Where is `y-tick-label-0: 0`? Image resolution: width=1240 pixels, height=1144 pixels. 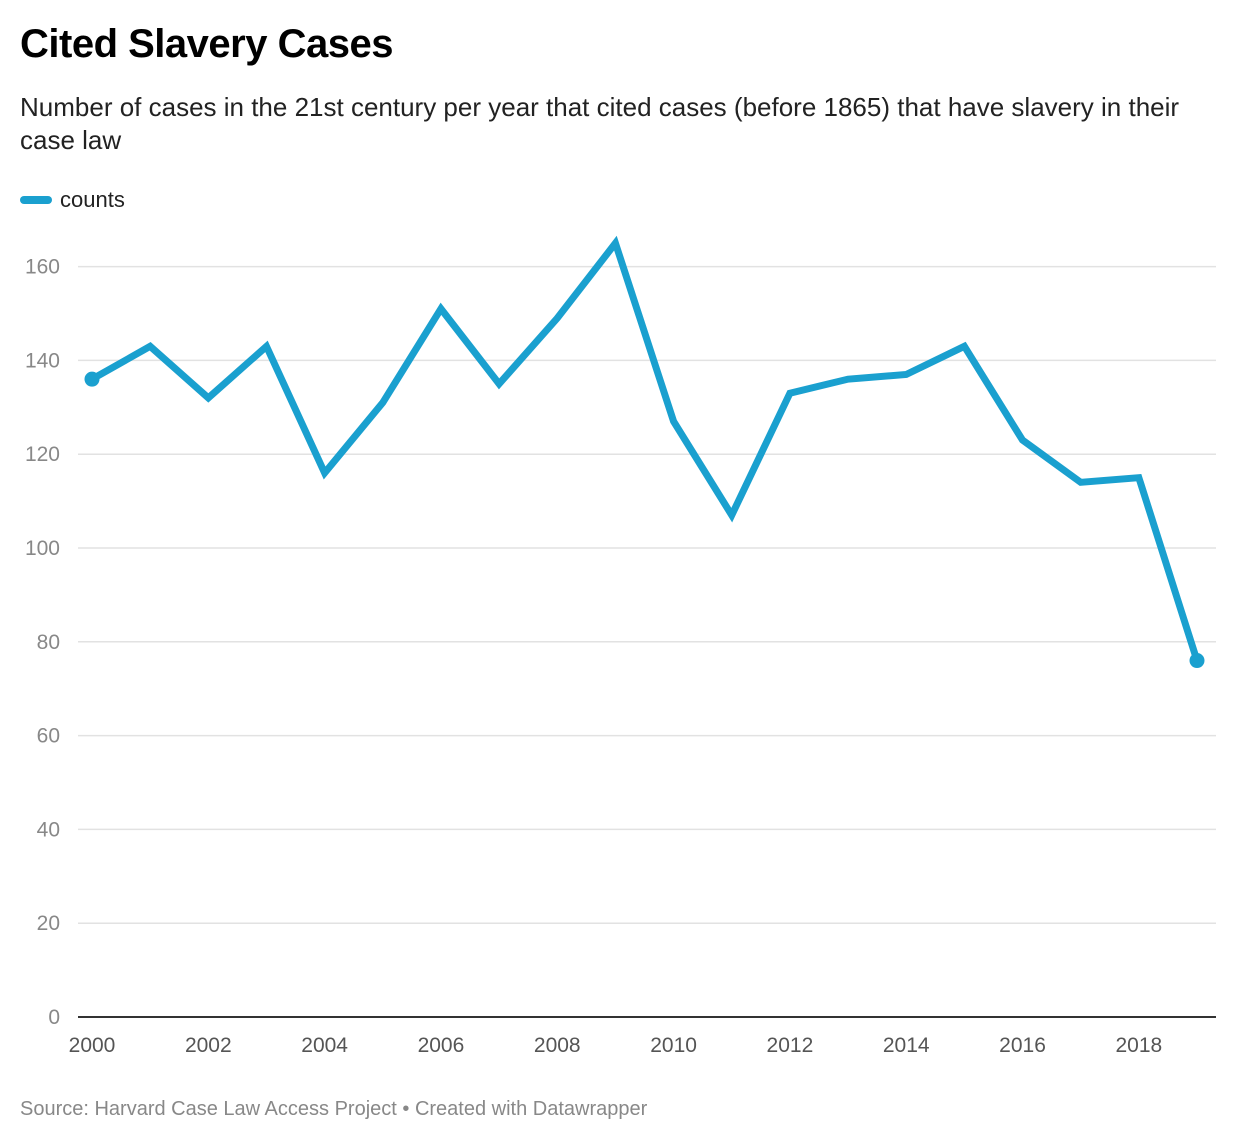 y-tick-label-0: 0 is located at coordinates (54, 1017).